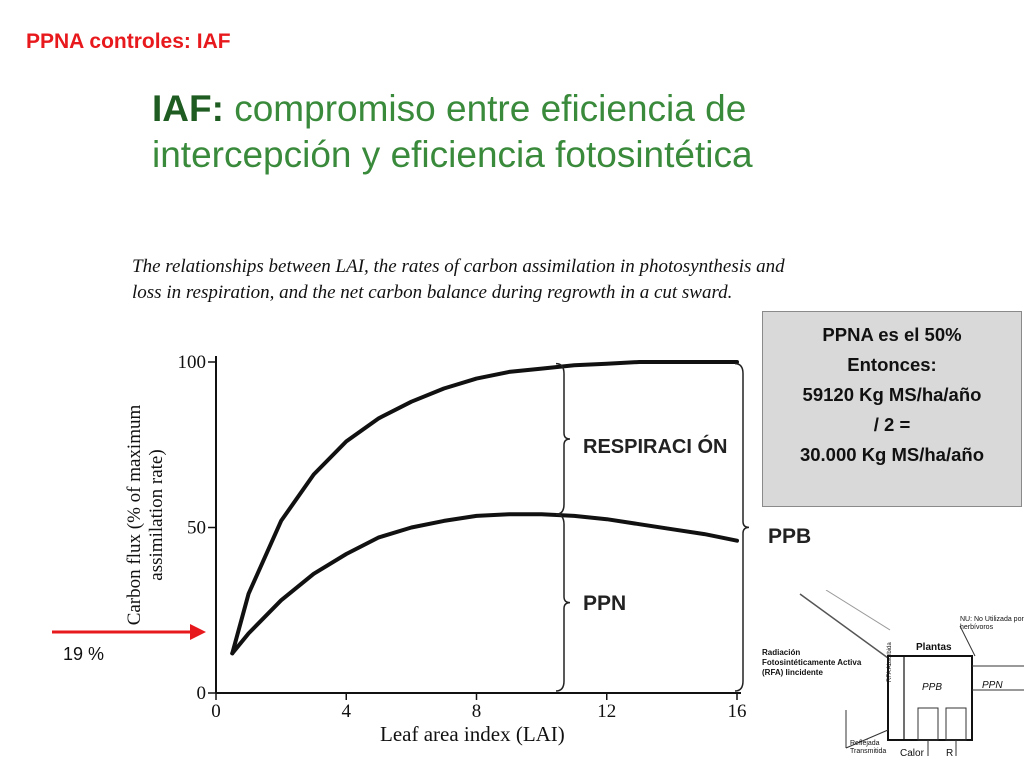  I want to click on not-used-text: NU: No Utilizada por herbívoros, so click(992, 624).